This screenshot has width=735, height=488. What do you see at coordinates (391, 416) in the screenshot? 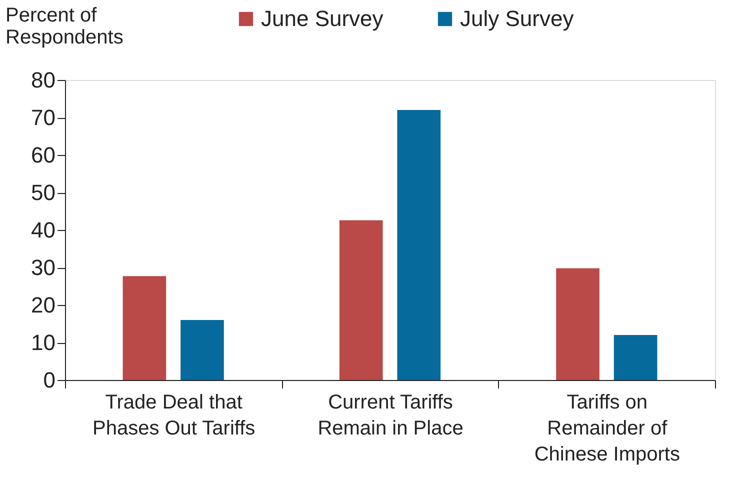
I see `x-tick-label: Current Tariffs Remain in Place` at bounding box center [391, 416].